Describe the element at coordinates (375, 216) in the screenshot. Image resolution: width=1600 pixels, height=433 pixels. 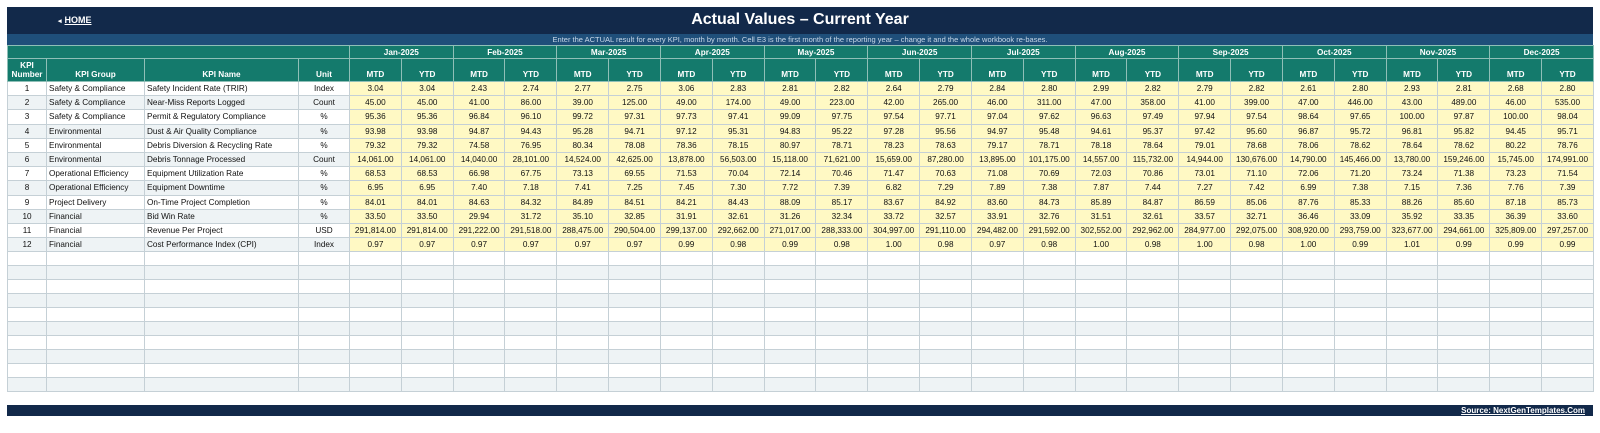
I see `mtd-value-cell: 33.50` at that location.